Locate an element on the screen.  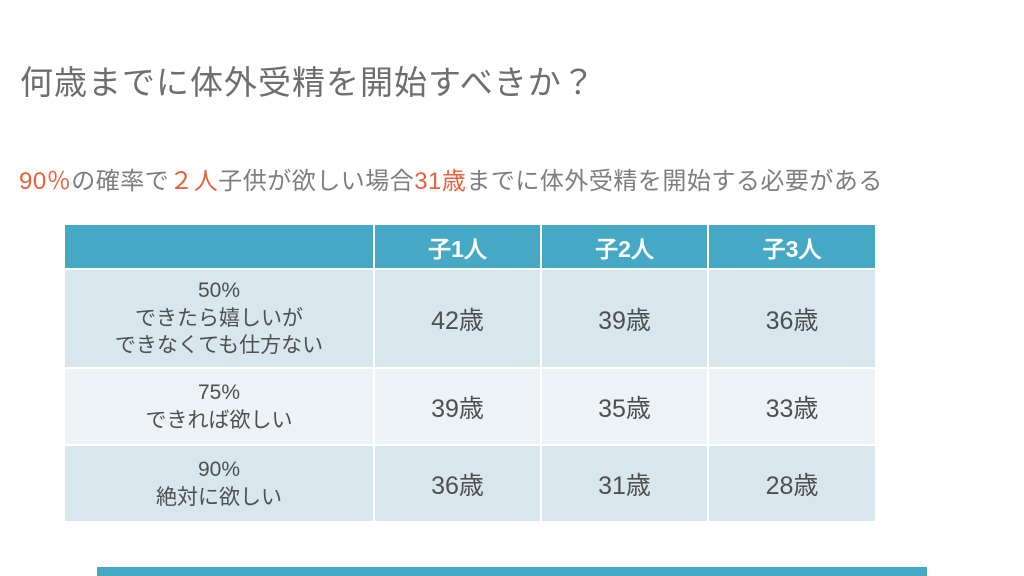
row-label-line: できたら嬉しいが is located at coordinates (219, 318).